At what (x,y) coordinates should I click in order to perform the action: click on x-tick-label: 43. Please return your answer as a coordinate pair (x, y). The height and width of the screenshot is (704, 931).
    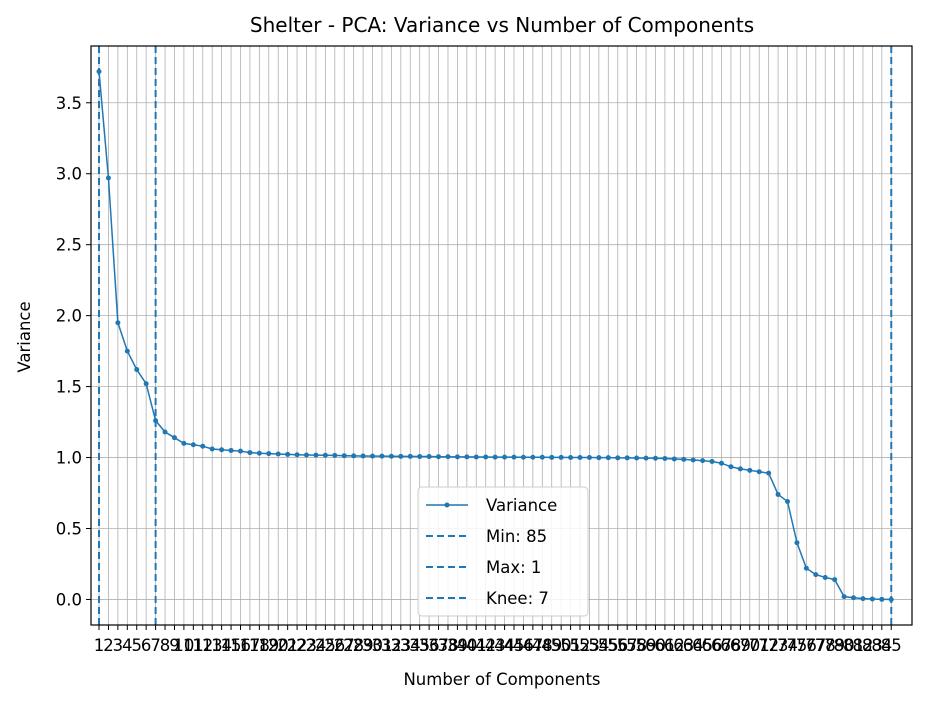
    Looking at the image, I should click on (495, 645).